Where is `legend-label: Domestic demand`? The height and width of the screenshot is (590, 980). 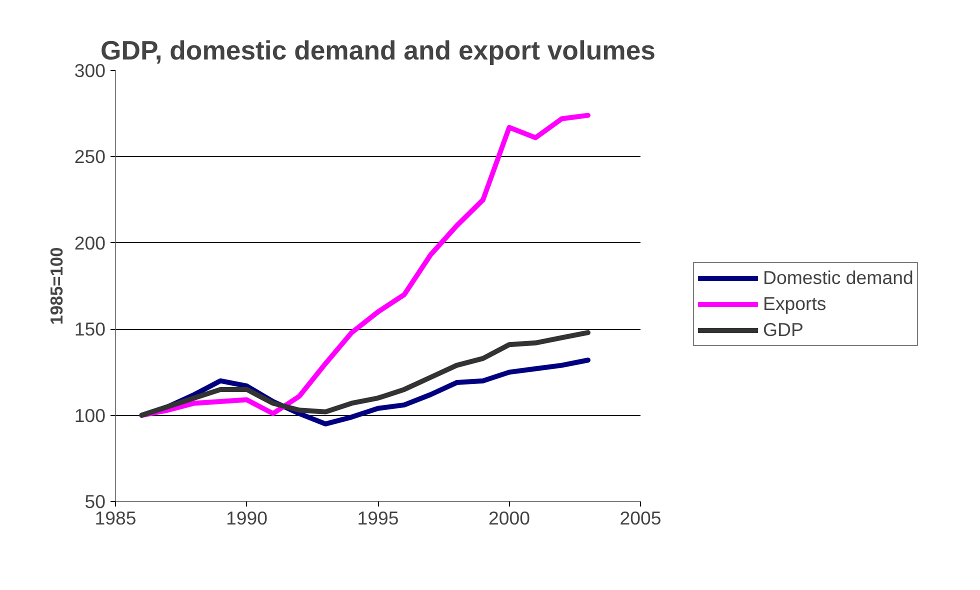 legend-label: Domestic demand is located at coordinates (838, 278).